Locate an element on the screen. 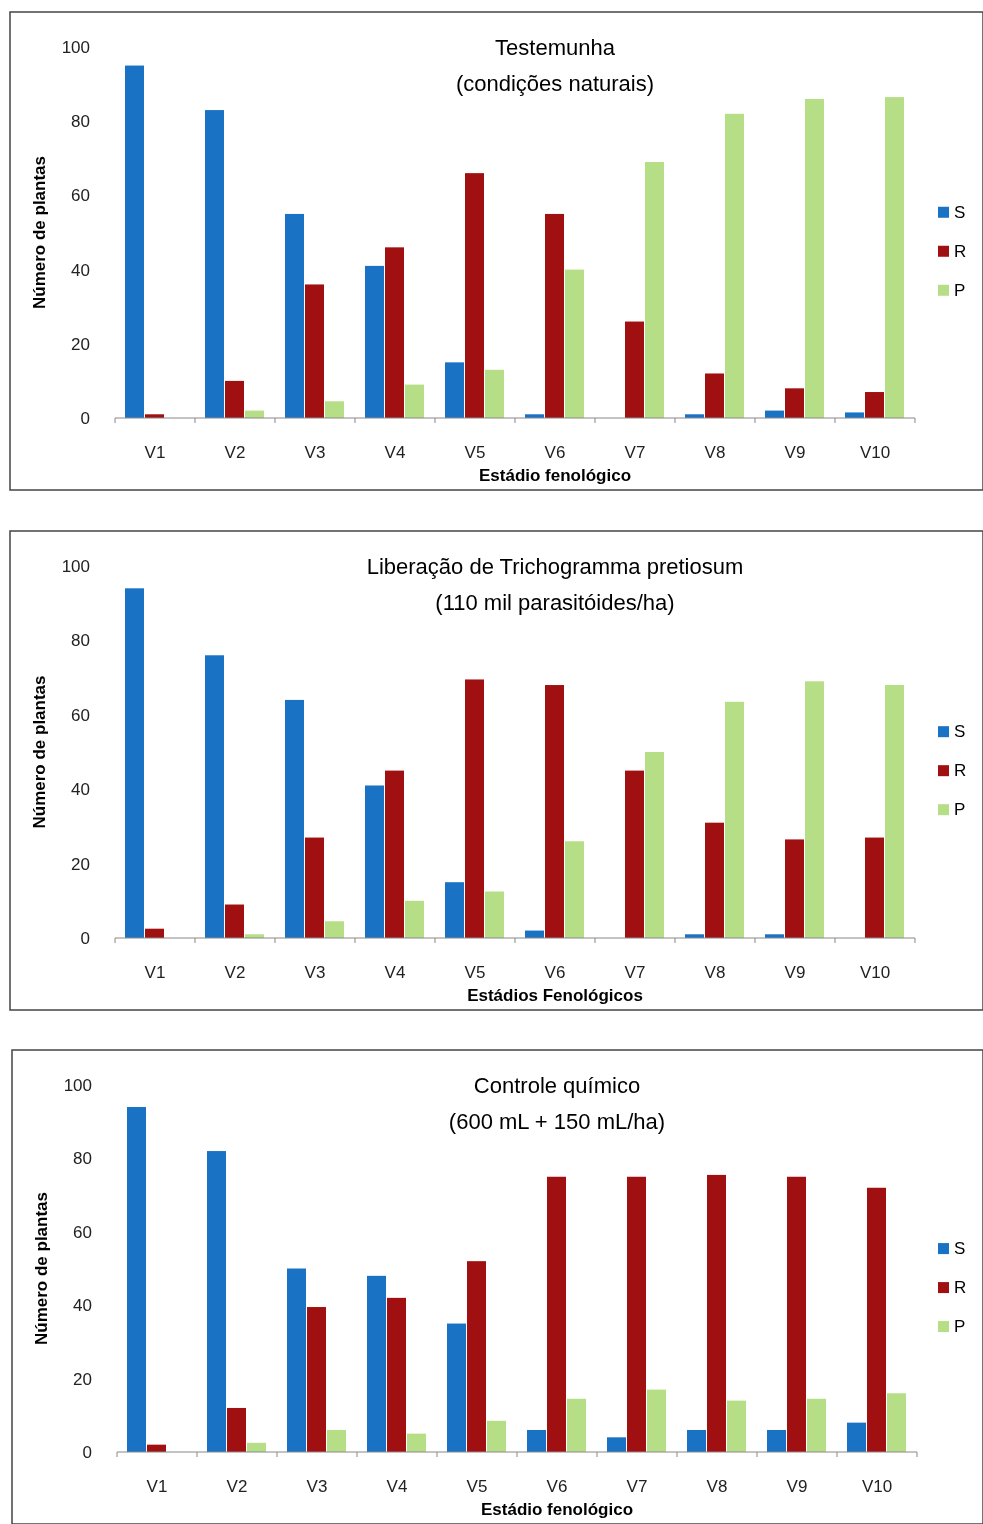  text: (110 mil parasitóides/ha) is located at coordinates (555, 602).